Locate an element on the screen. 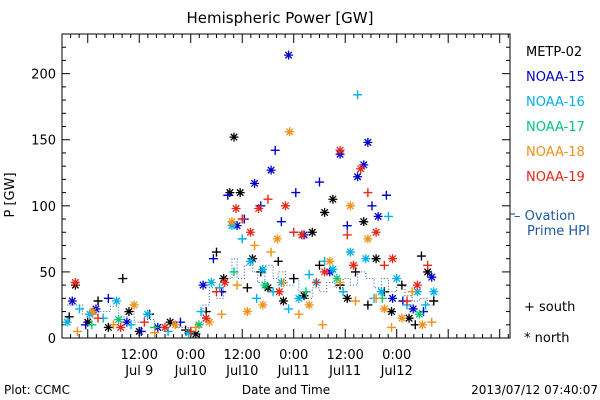 The height and width of the screenshot is (400, 600). y-tick-label: 0 is located at coordinates (52, 339).